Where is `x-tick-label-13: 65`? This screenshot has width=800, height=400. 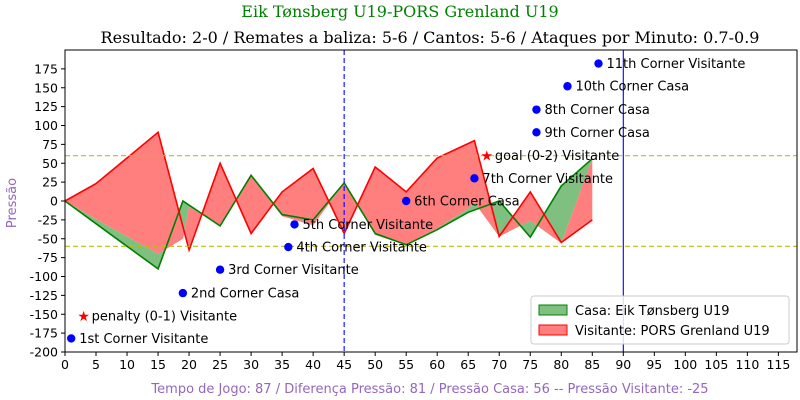 x-tick-label-13: 65 is located at coordinates (468, 364).